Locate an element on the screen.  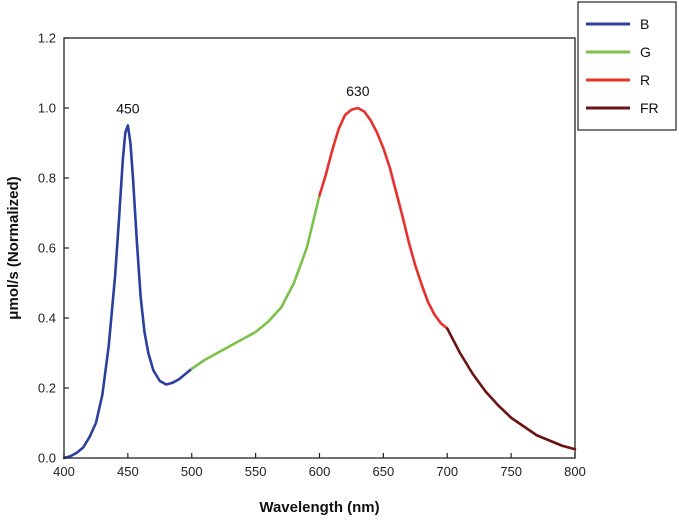
y-tick-label: 1.2 is located at coordinates (47, 38).